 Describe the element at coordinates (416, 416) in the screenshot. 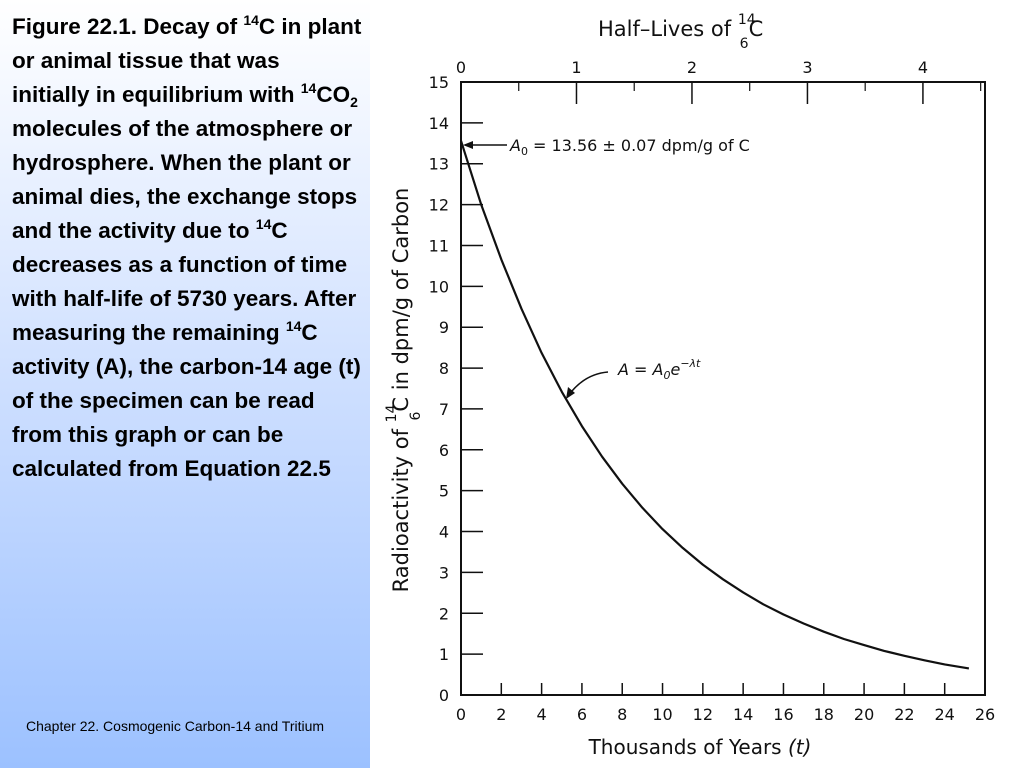

I see `y-axis-label-atomic: 6` at that location.